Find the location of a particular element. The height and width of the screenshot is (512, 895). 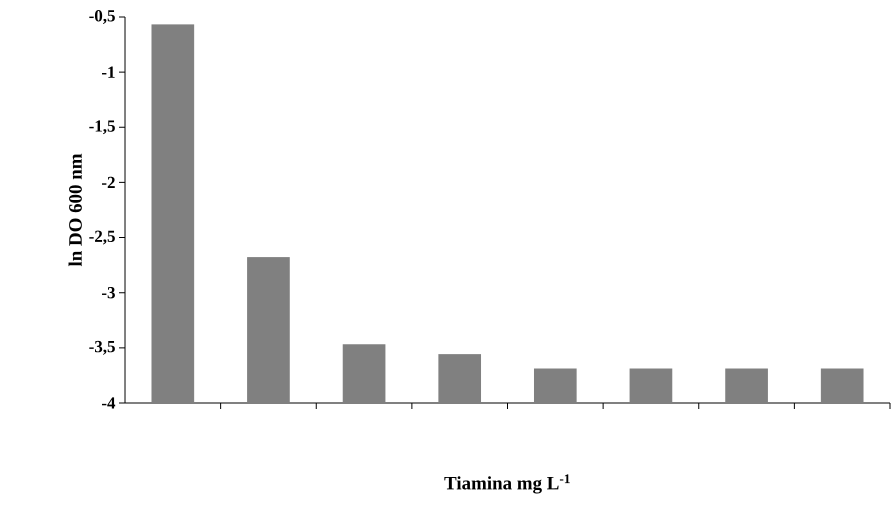

y-axis-title: ln DO 600 nm is located at coordinates (75, 210).